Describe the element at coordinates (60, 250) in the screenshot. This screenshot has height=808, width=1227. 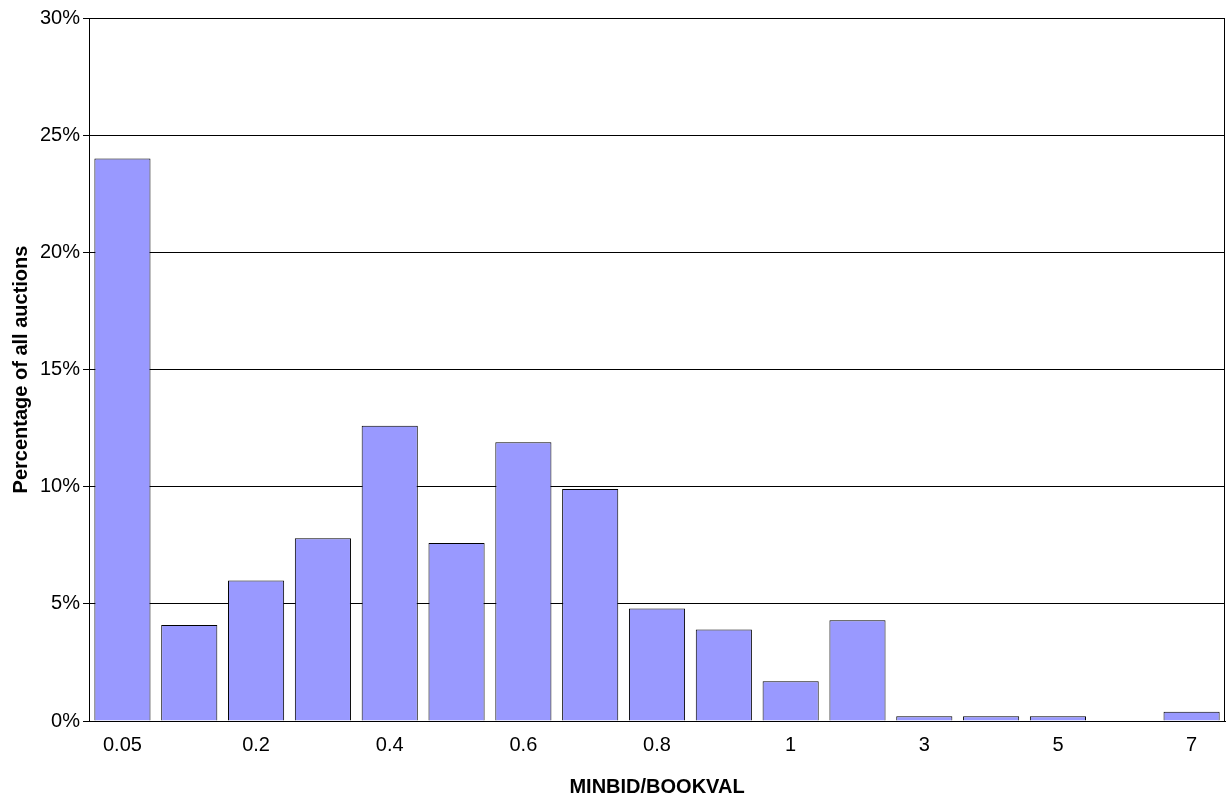
I see `y-tick-label: 20%` at that location.